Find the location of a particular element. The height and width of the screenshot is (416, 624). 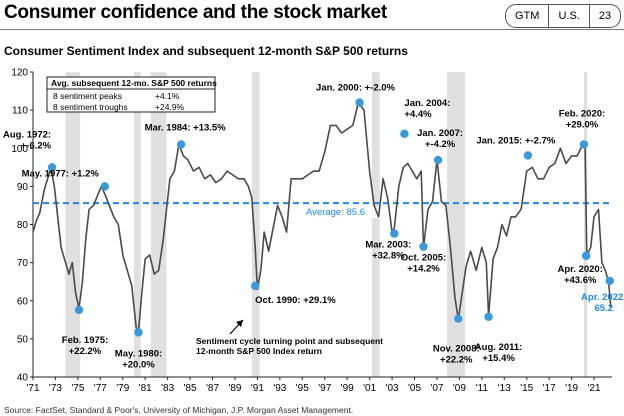

y-tick-label: 120 is located at coordinates (19, 73).